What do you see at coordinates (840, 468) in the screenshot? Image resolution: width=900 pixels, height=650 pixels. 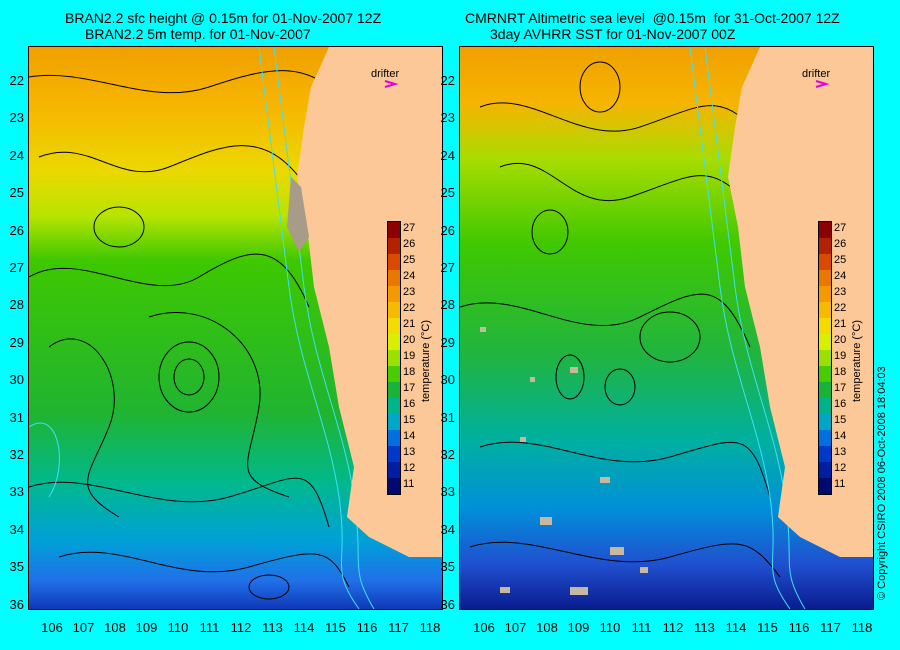 I see `colorbar-tick-label: 12` at bounding box center [840, 468].